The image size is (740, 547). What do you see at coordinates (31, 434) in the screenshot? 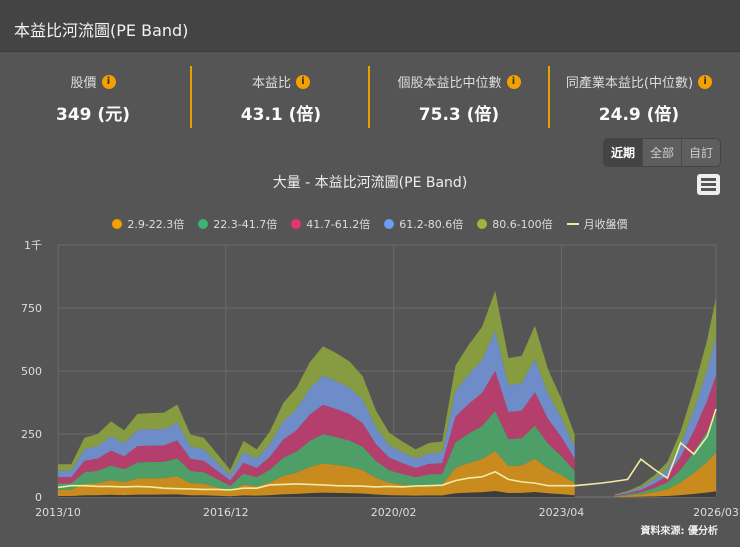
I see `y-tick-label: 250` at bounding box center [31, 434].